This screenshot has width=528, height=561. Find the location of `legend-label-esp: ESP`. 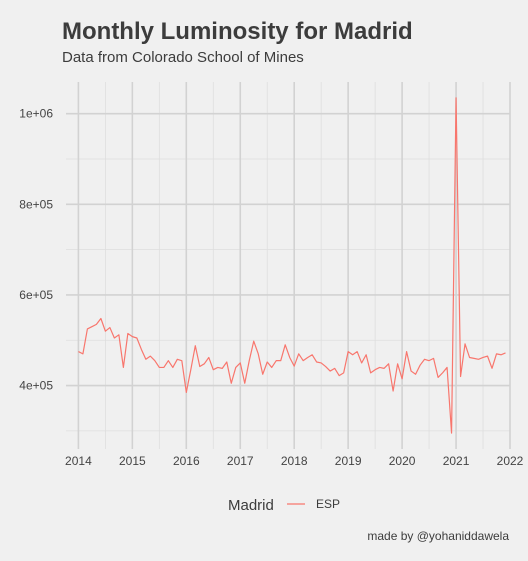

legend-label-esp: ESP is located at coordinates (328, 504).